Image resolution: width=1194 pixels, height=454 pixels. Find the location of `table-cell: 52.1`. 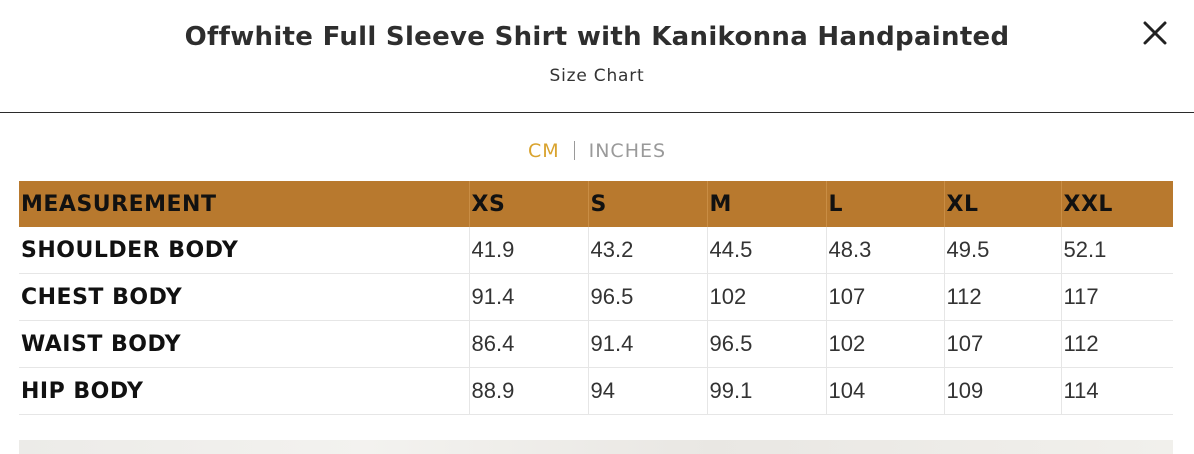

table-cell: 52.1 is located at coordinates (1116, 250).